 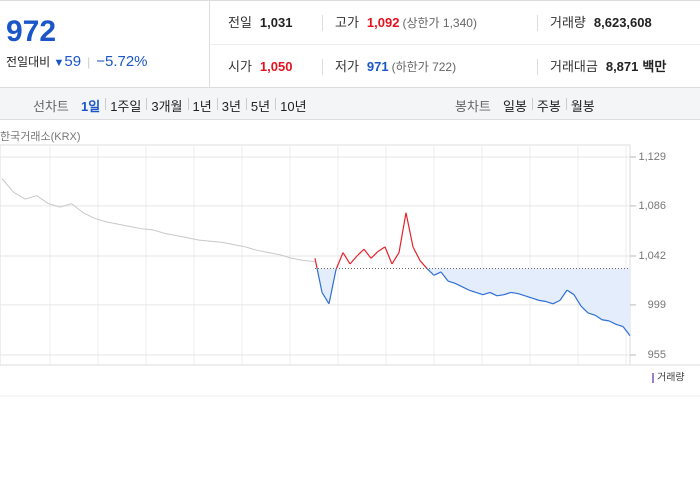 What do you see at coordinates (167, 106) in the screenshot?
I see `tab: 3개월` at bounding box center [167, 106].